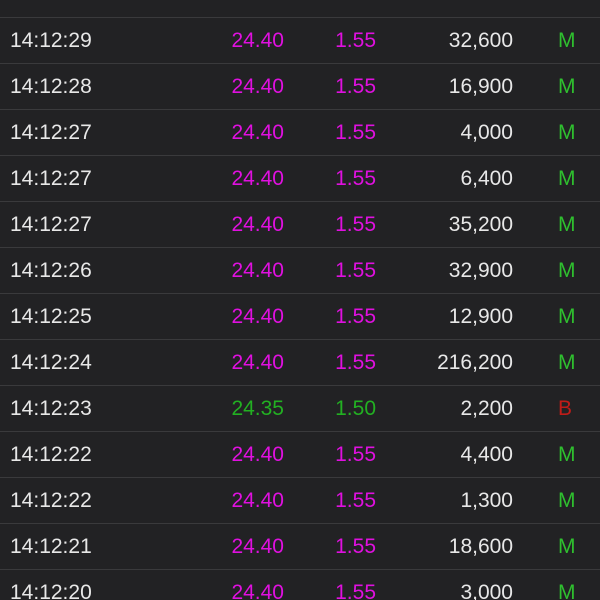 The image size is (600, 600). Describe the element at coordinates (300, 362) in the screenshot. I see `trade-row: 14:12:24 24.40 1.55 216,200 M` at that location.